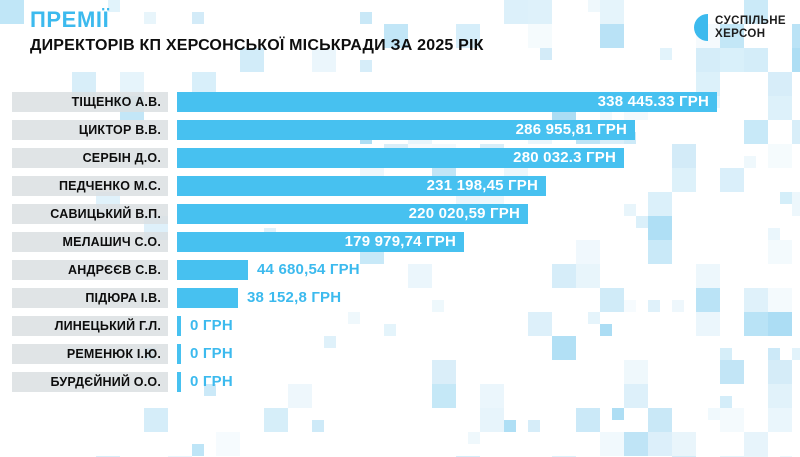  I want to click on value-label: 280 032.3 ГРН, so click(564, 157).